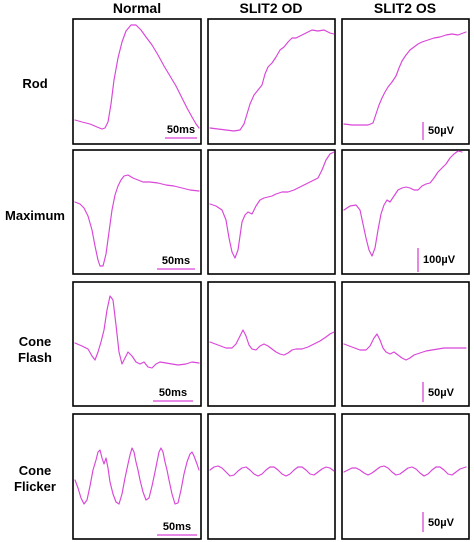  What do you see at coordinates (137, 8) in the screenshot?
I see `column-header-normal: Normal` at bounding box center [137, 8].